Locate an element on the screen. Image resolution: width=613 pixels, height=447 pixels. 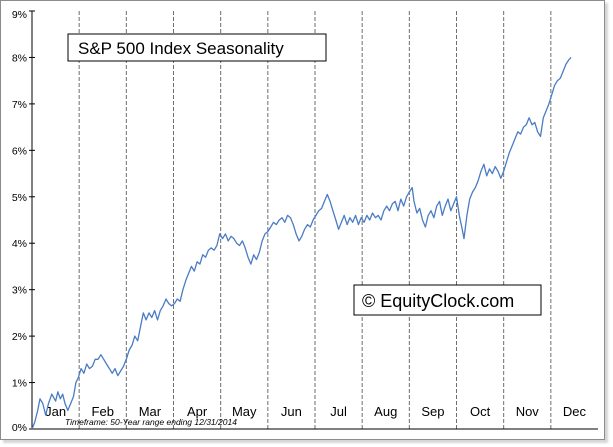
y-tick-label: 0% is located at coordinates (19, 428).